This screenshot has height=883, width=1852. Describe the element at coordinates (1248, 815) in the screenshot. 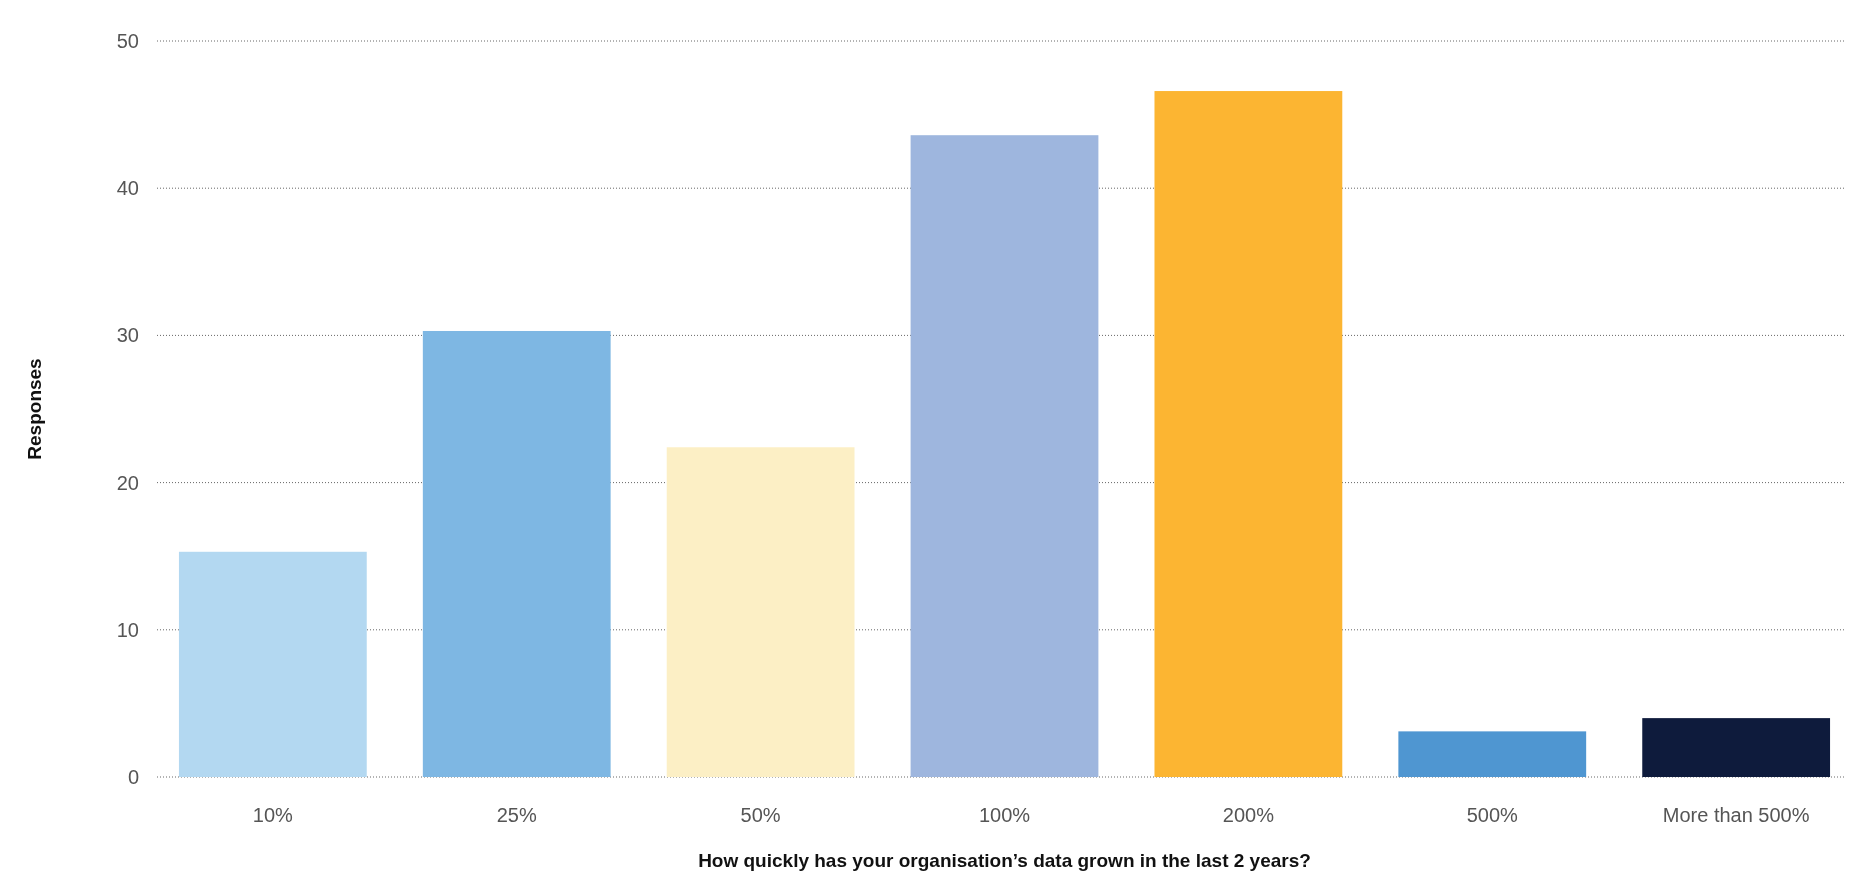

I see `x-tick-label: 200%` at that location.